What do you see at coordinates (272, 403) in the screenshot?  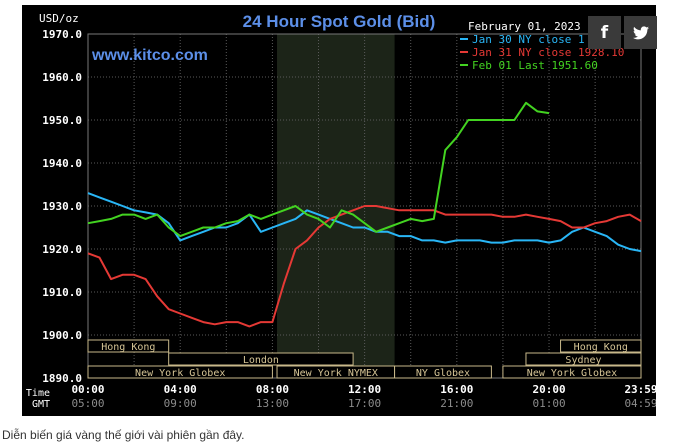 I see `x-tick-label-gmt: 13:00` at bounding box center [272, 403].